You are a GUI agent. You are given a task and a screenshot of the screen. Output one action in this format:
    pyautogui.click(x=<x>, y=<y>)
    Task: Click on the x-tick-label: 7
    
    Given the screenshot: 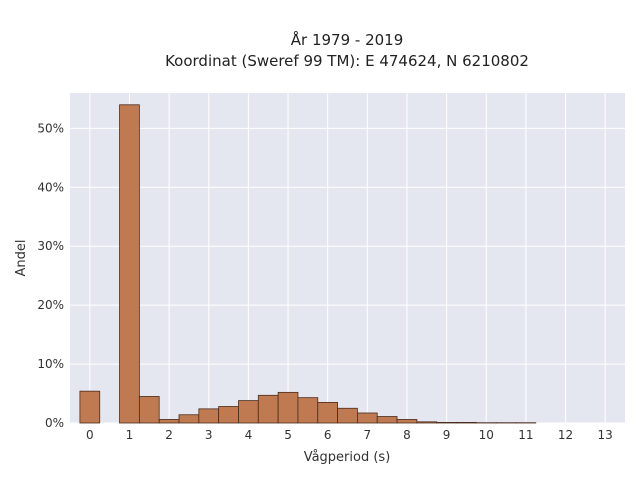 What is the action you would take?
    pyautogui.click(x=368, y=435)
    